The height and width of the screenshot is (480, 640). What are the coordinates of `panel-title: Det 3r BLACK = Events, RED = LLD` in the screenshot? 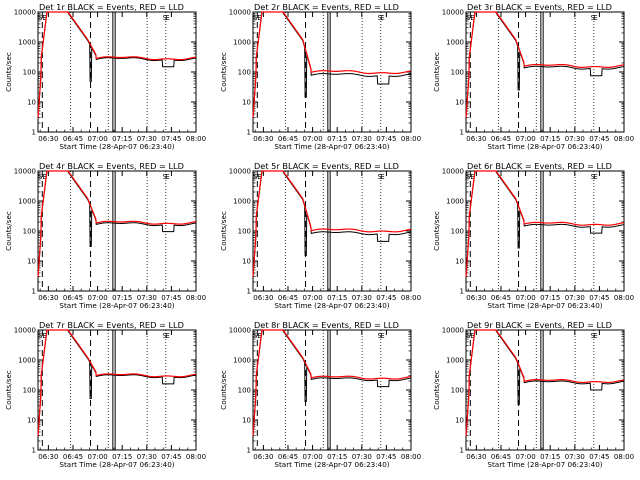 It's located at (539, 7).